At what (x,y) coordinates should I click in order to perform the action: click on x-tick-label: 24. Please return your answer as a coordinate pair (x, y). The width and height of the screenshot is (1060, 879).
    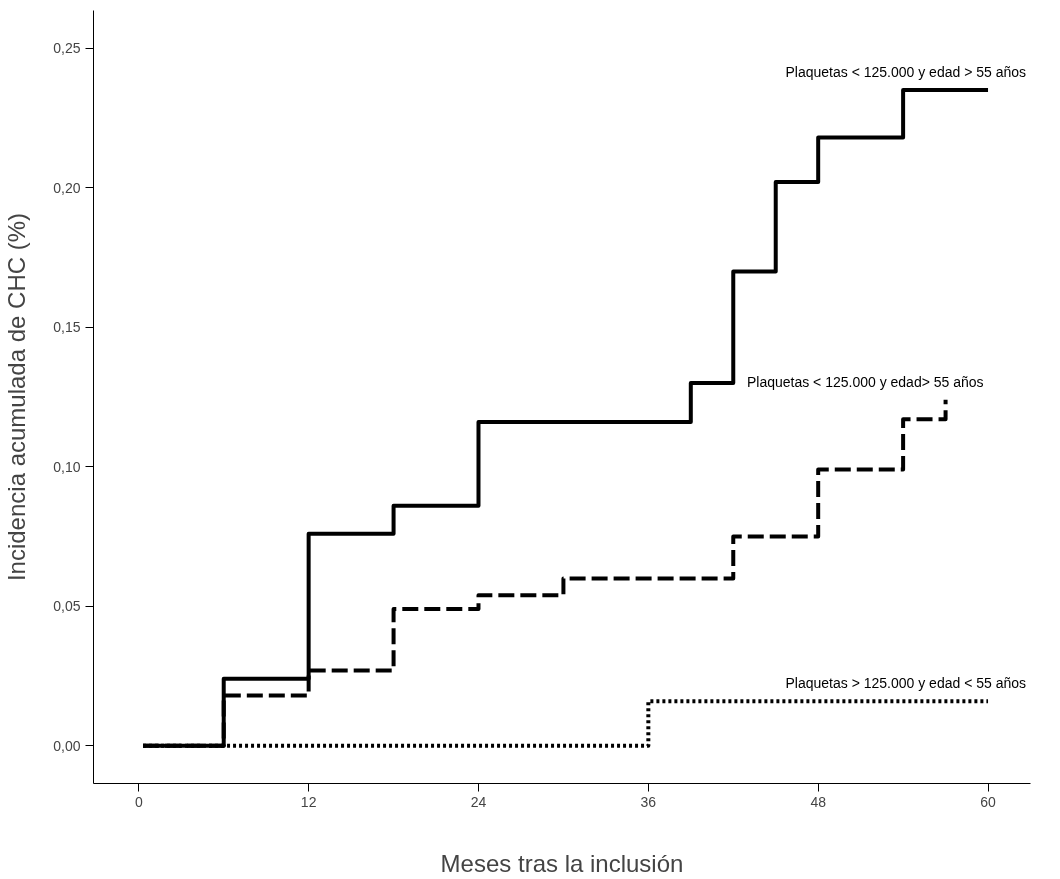
    Looking at the image, I should click on (478, 801).